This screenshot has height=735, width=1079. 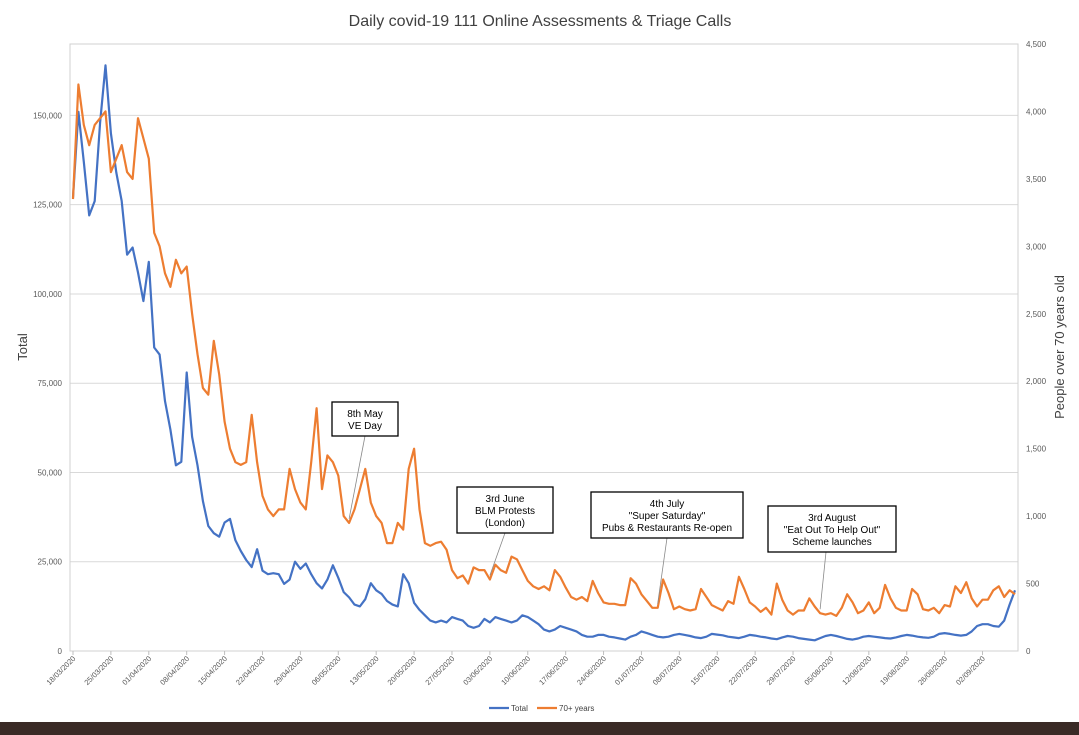 What do you see at coordinates (1036, 314) in the screenshot?
I see `y2-tick-label: 2,500` at bounding box center [1036, 314].